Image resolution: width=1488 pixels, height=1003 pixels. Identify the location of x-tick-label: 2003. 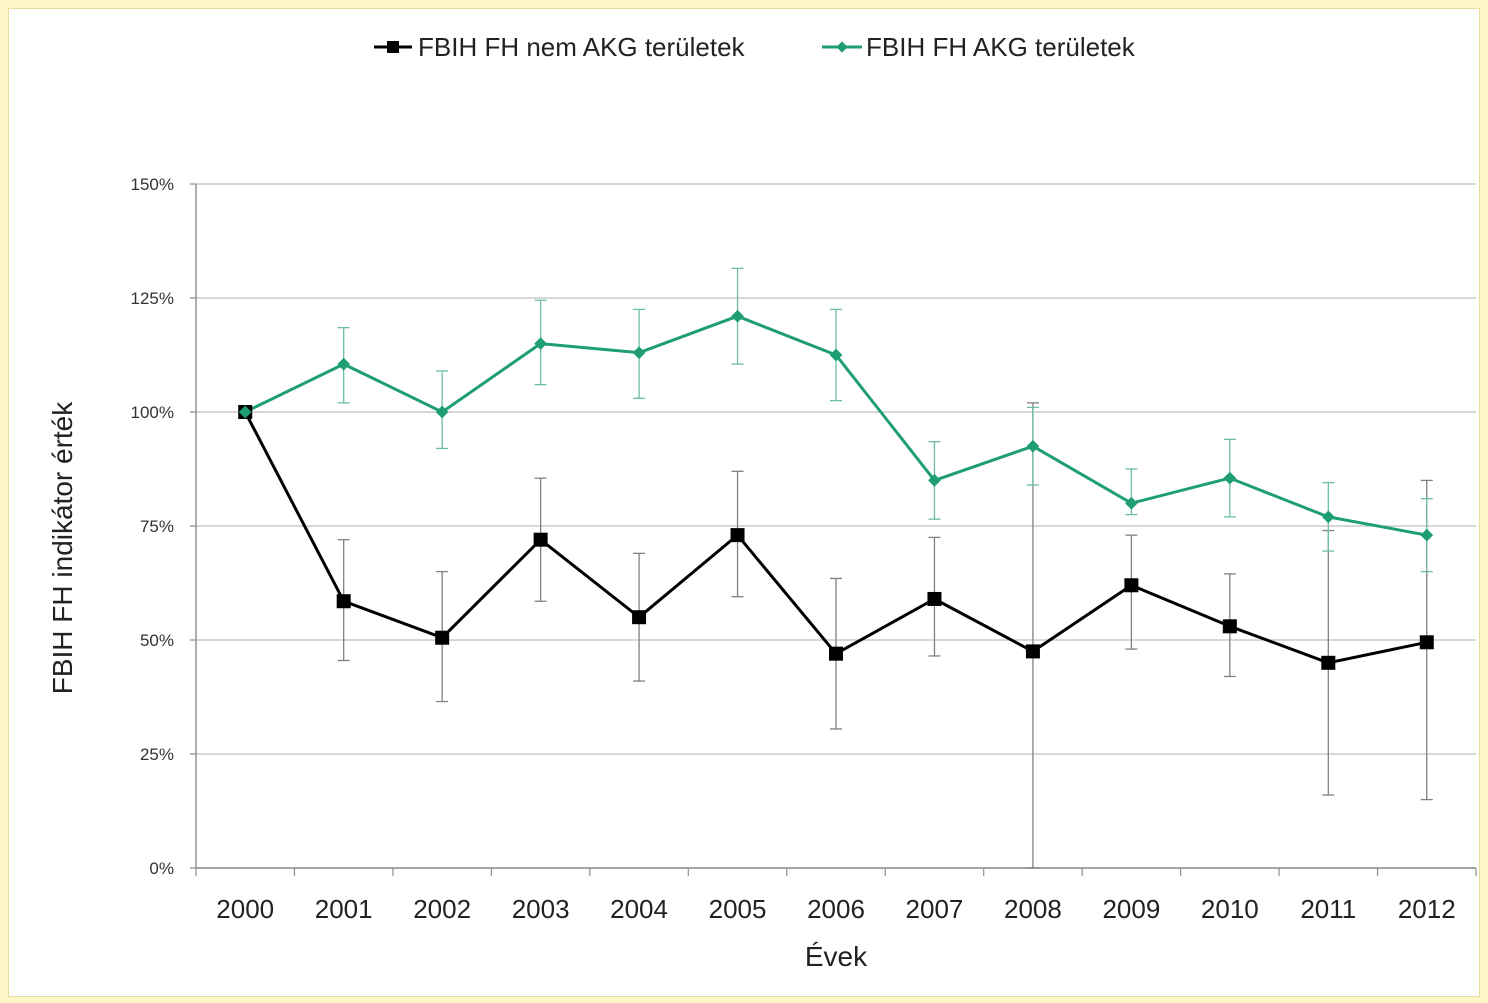
(541, 909).